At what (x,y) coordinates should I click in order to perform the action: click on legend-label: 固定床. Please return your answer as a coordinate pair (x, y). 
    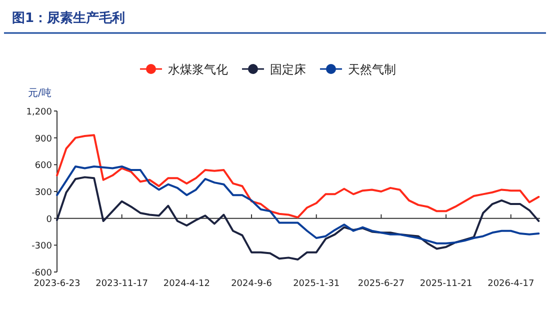
    Looking at the image, I should click on (288, 69).